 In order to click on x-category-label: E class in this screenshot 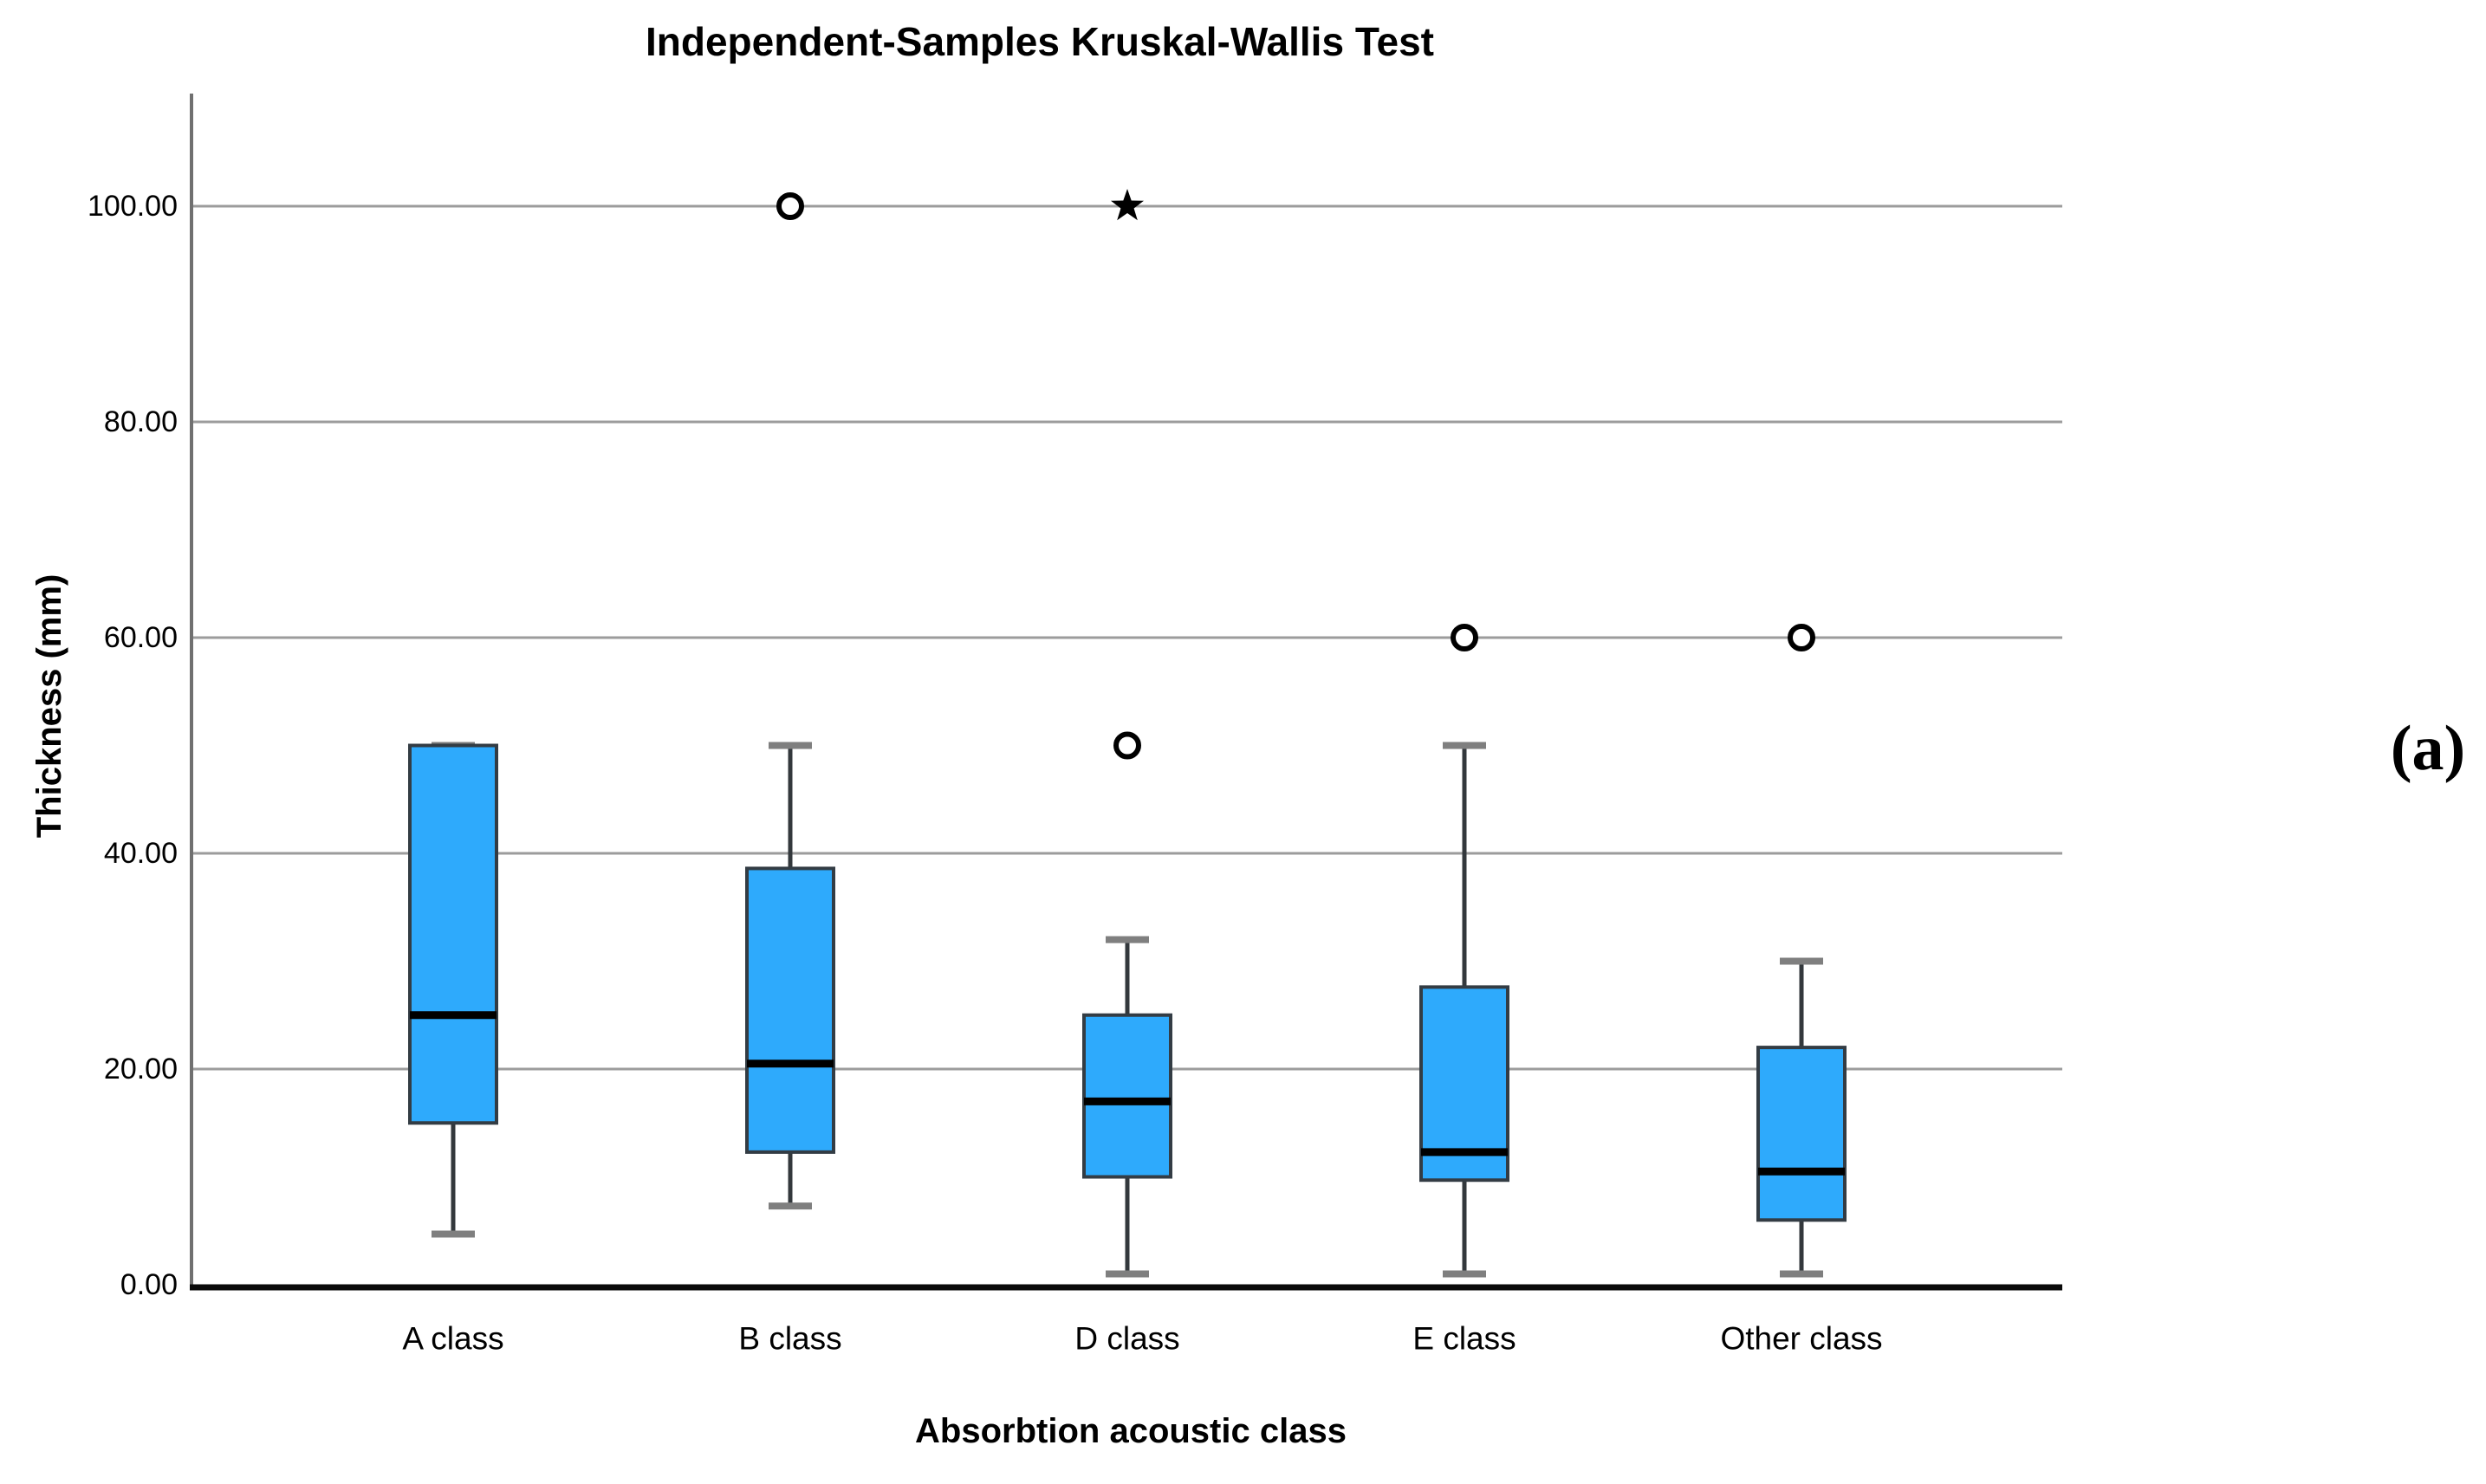, I will do `click(1464, 1339)`.